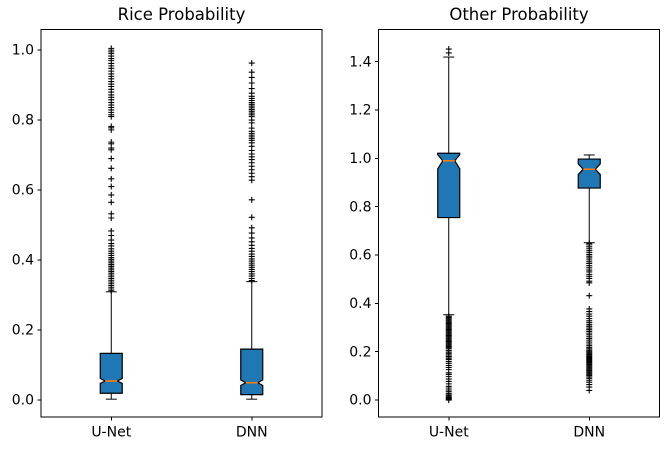  What do you see at coordinates (181, 14) in the screenshot?
I see `rice-probability-title: Rice Probability` at bounding box center [181, 14].